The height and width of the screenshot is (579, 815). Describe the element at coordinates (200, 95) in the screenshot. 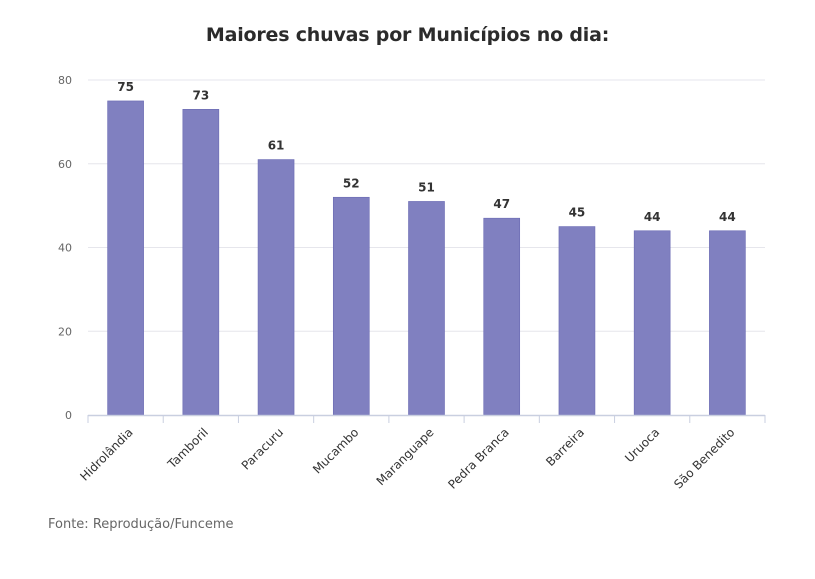

I see `data-label: 73` at that location.